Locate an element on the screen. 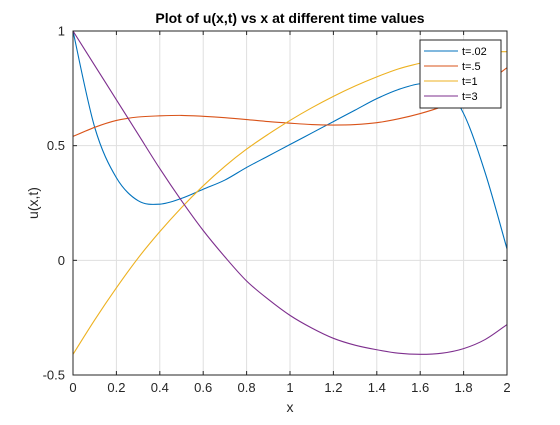 This screenshot has height=425, width=560. legend: t=.02 t=.5 t=1 t=3 is located at coordinates (460, 74).